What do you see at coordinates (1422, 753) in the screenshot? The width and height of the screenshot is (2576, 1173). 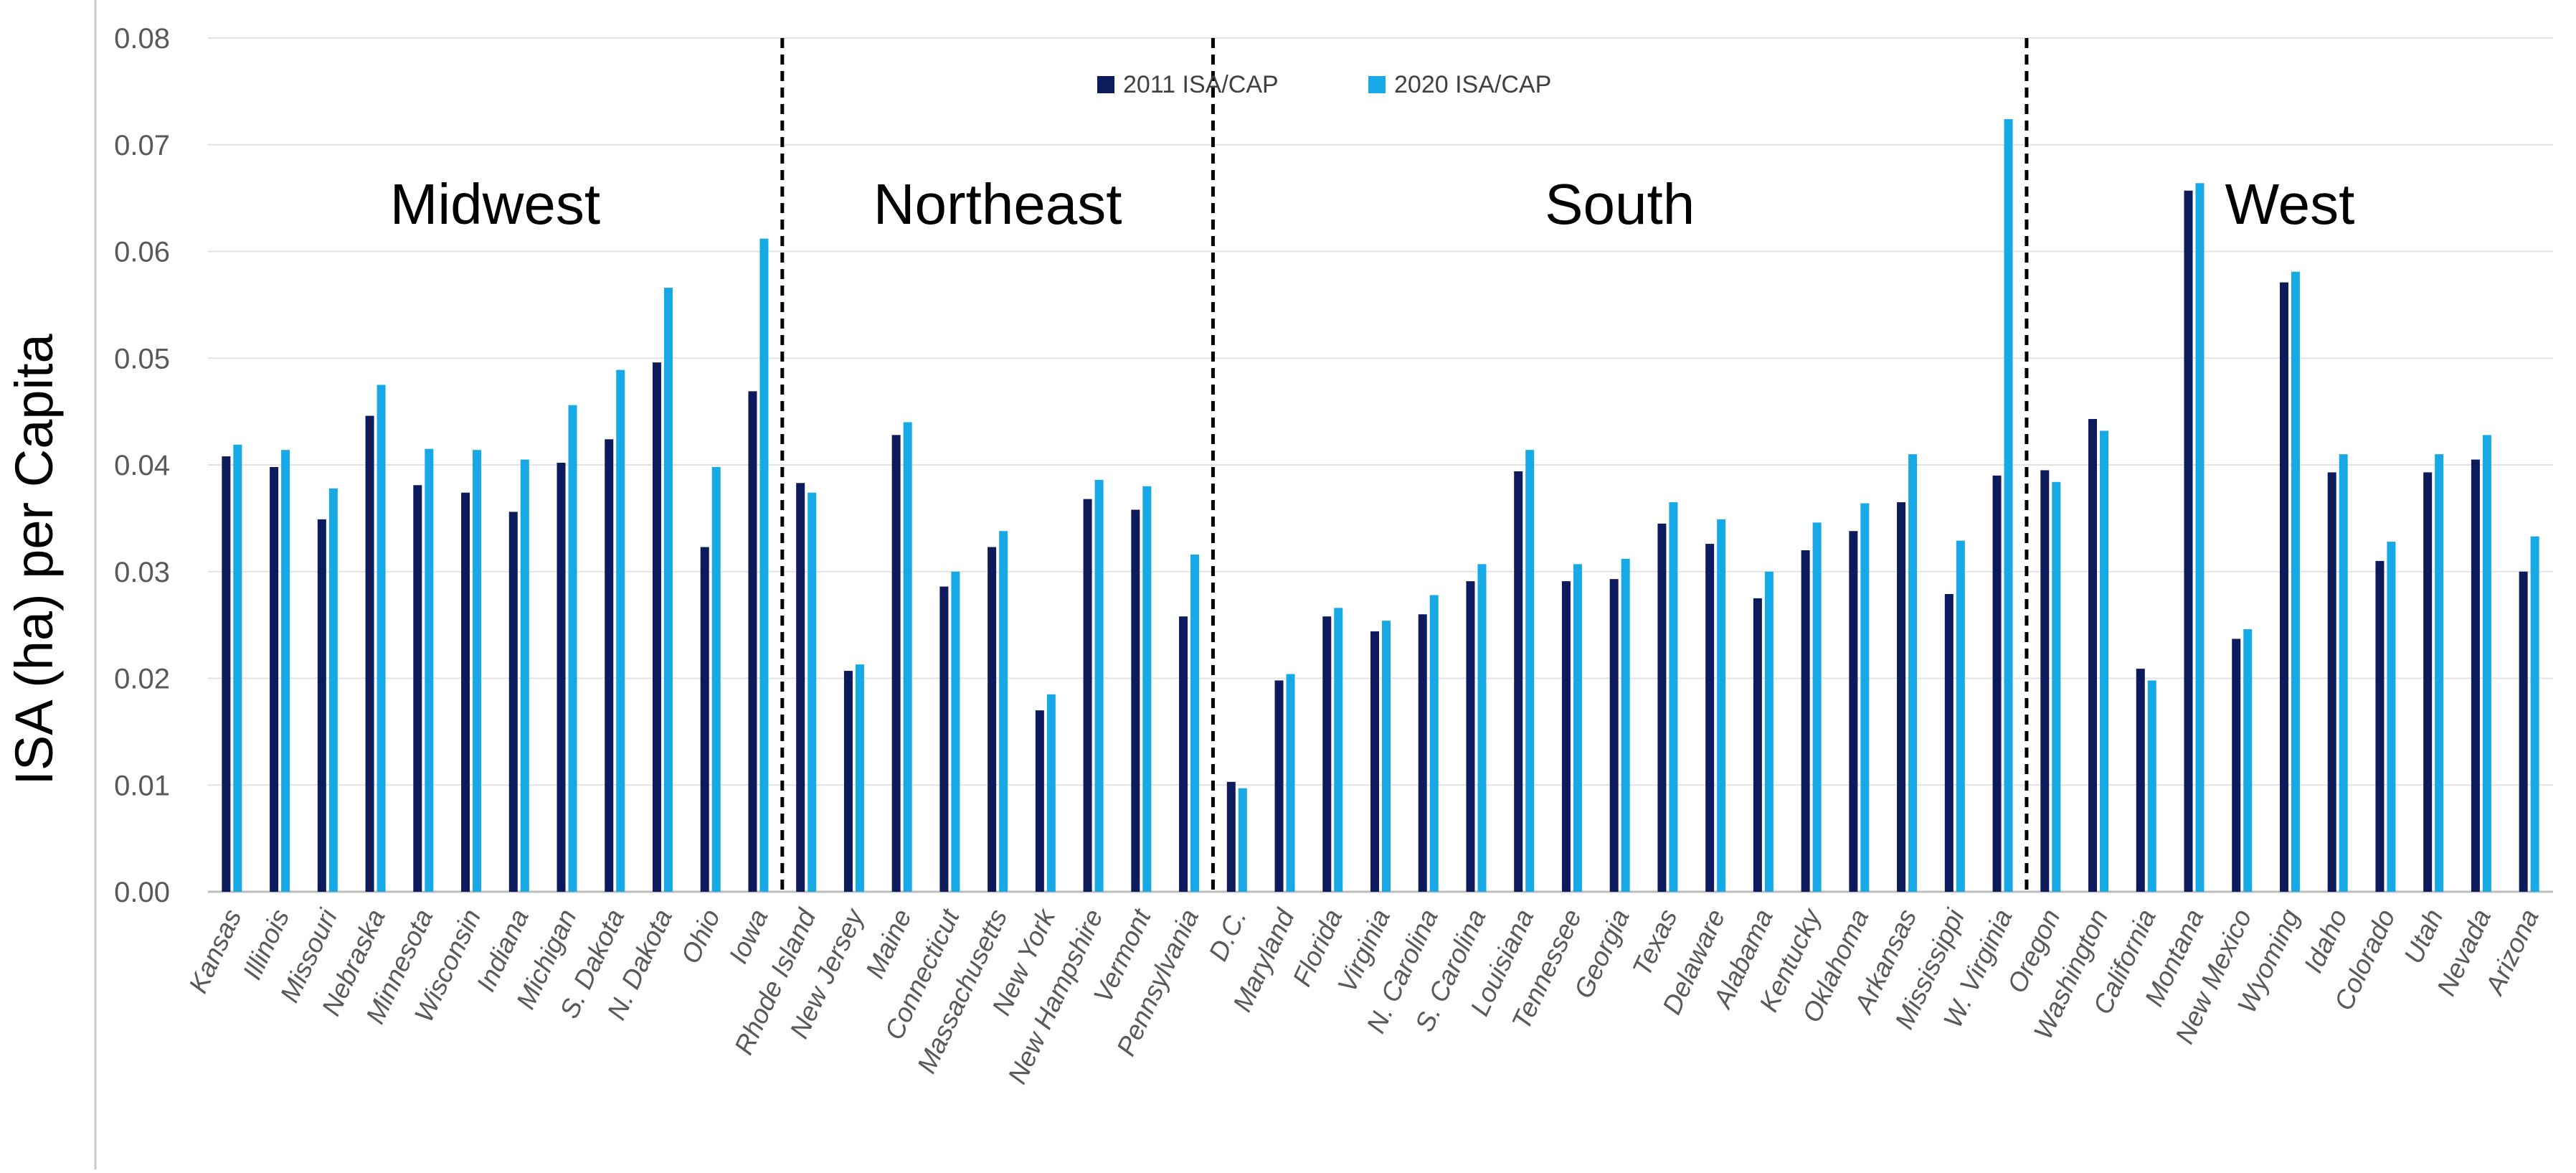 I see `bar-2011-n-carolina` at bounding box center [1422, 753].